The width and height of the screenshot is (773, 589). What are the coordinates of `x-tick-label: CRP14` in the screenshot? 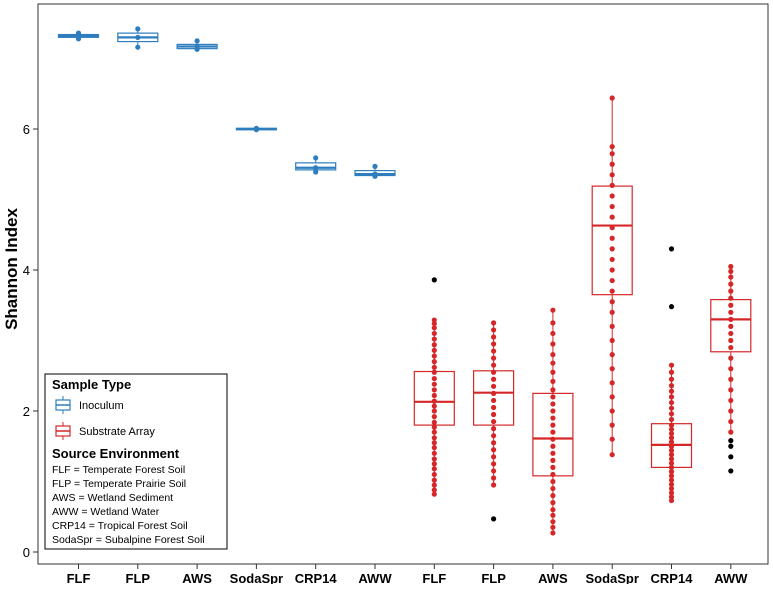 It's located at (316, 577).